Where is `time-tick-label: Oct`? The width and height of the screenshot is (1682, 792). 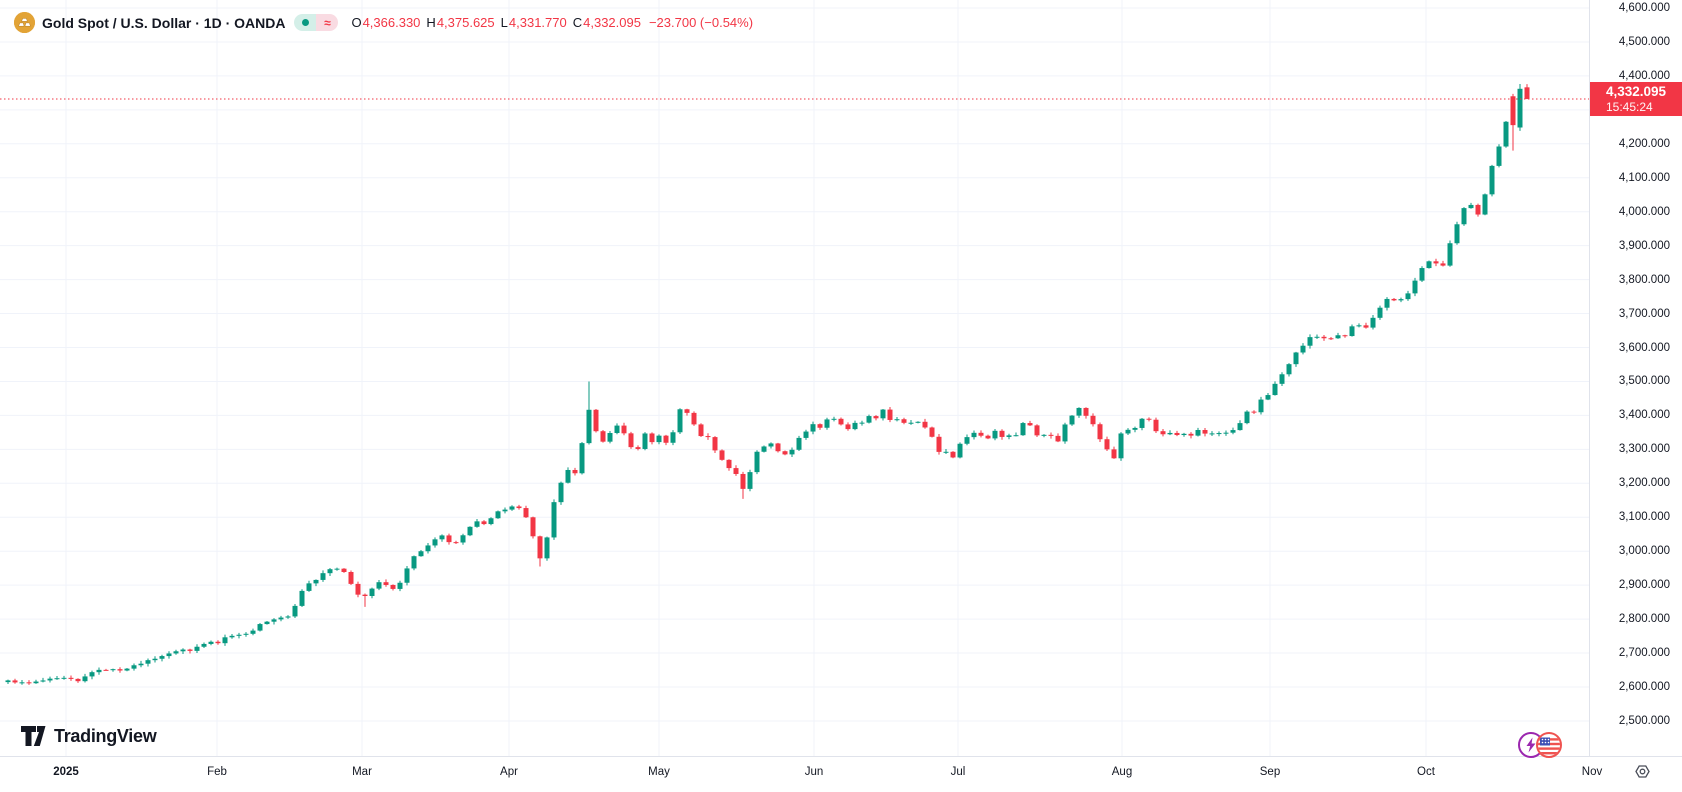
time-tick-label: Oct is located at coordinates (1426, 772).